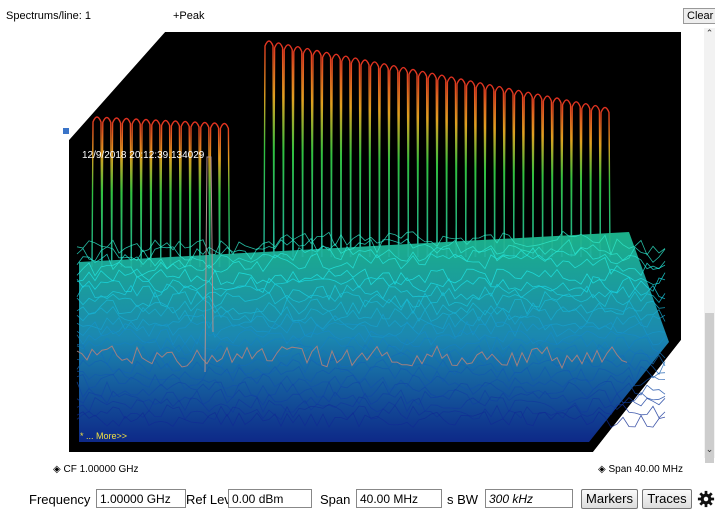  I want to click on ref-lev-label: Ref Lev, so click(208, 499).